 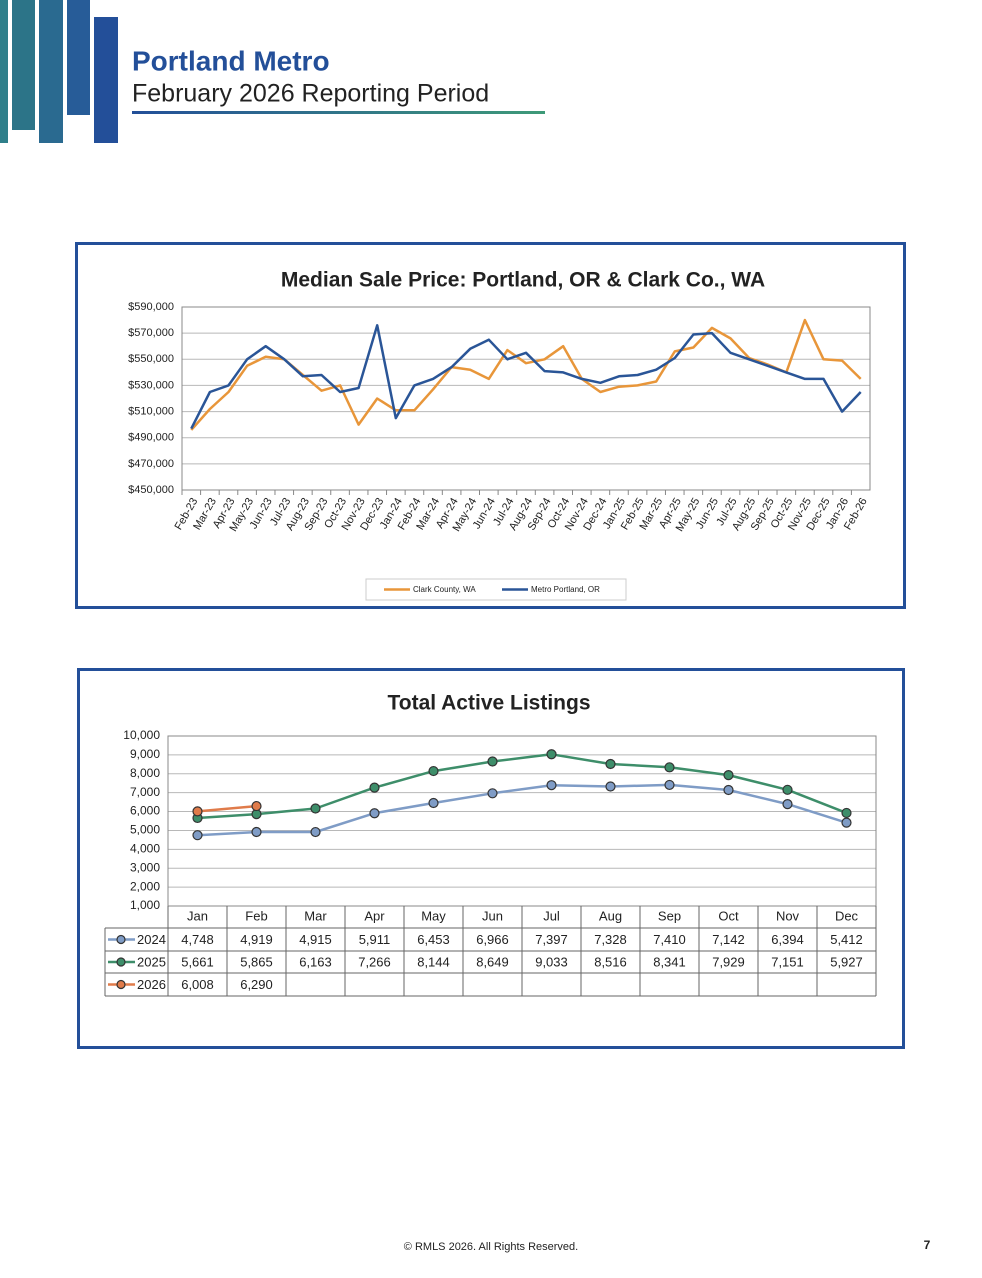 I want to click on y-tick-label: $590,000, so click(x=151, y=307).